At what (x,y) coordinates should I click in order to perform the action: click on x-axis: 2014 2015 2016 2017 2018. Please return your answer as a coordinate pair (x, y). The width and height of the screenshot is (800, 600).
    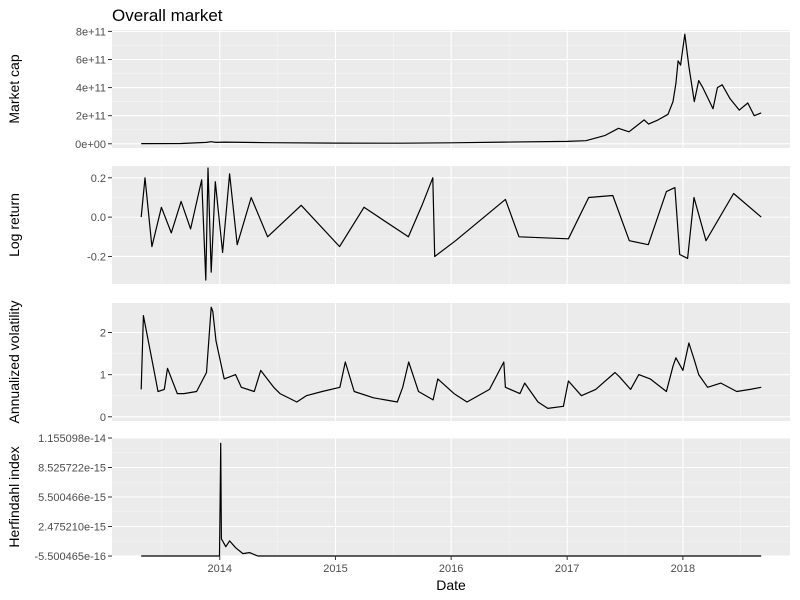
    Looking at the image, I should click on (451, 565).